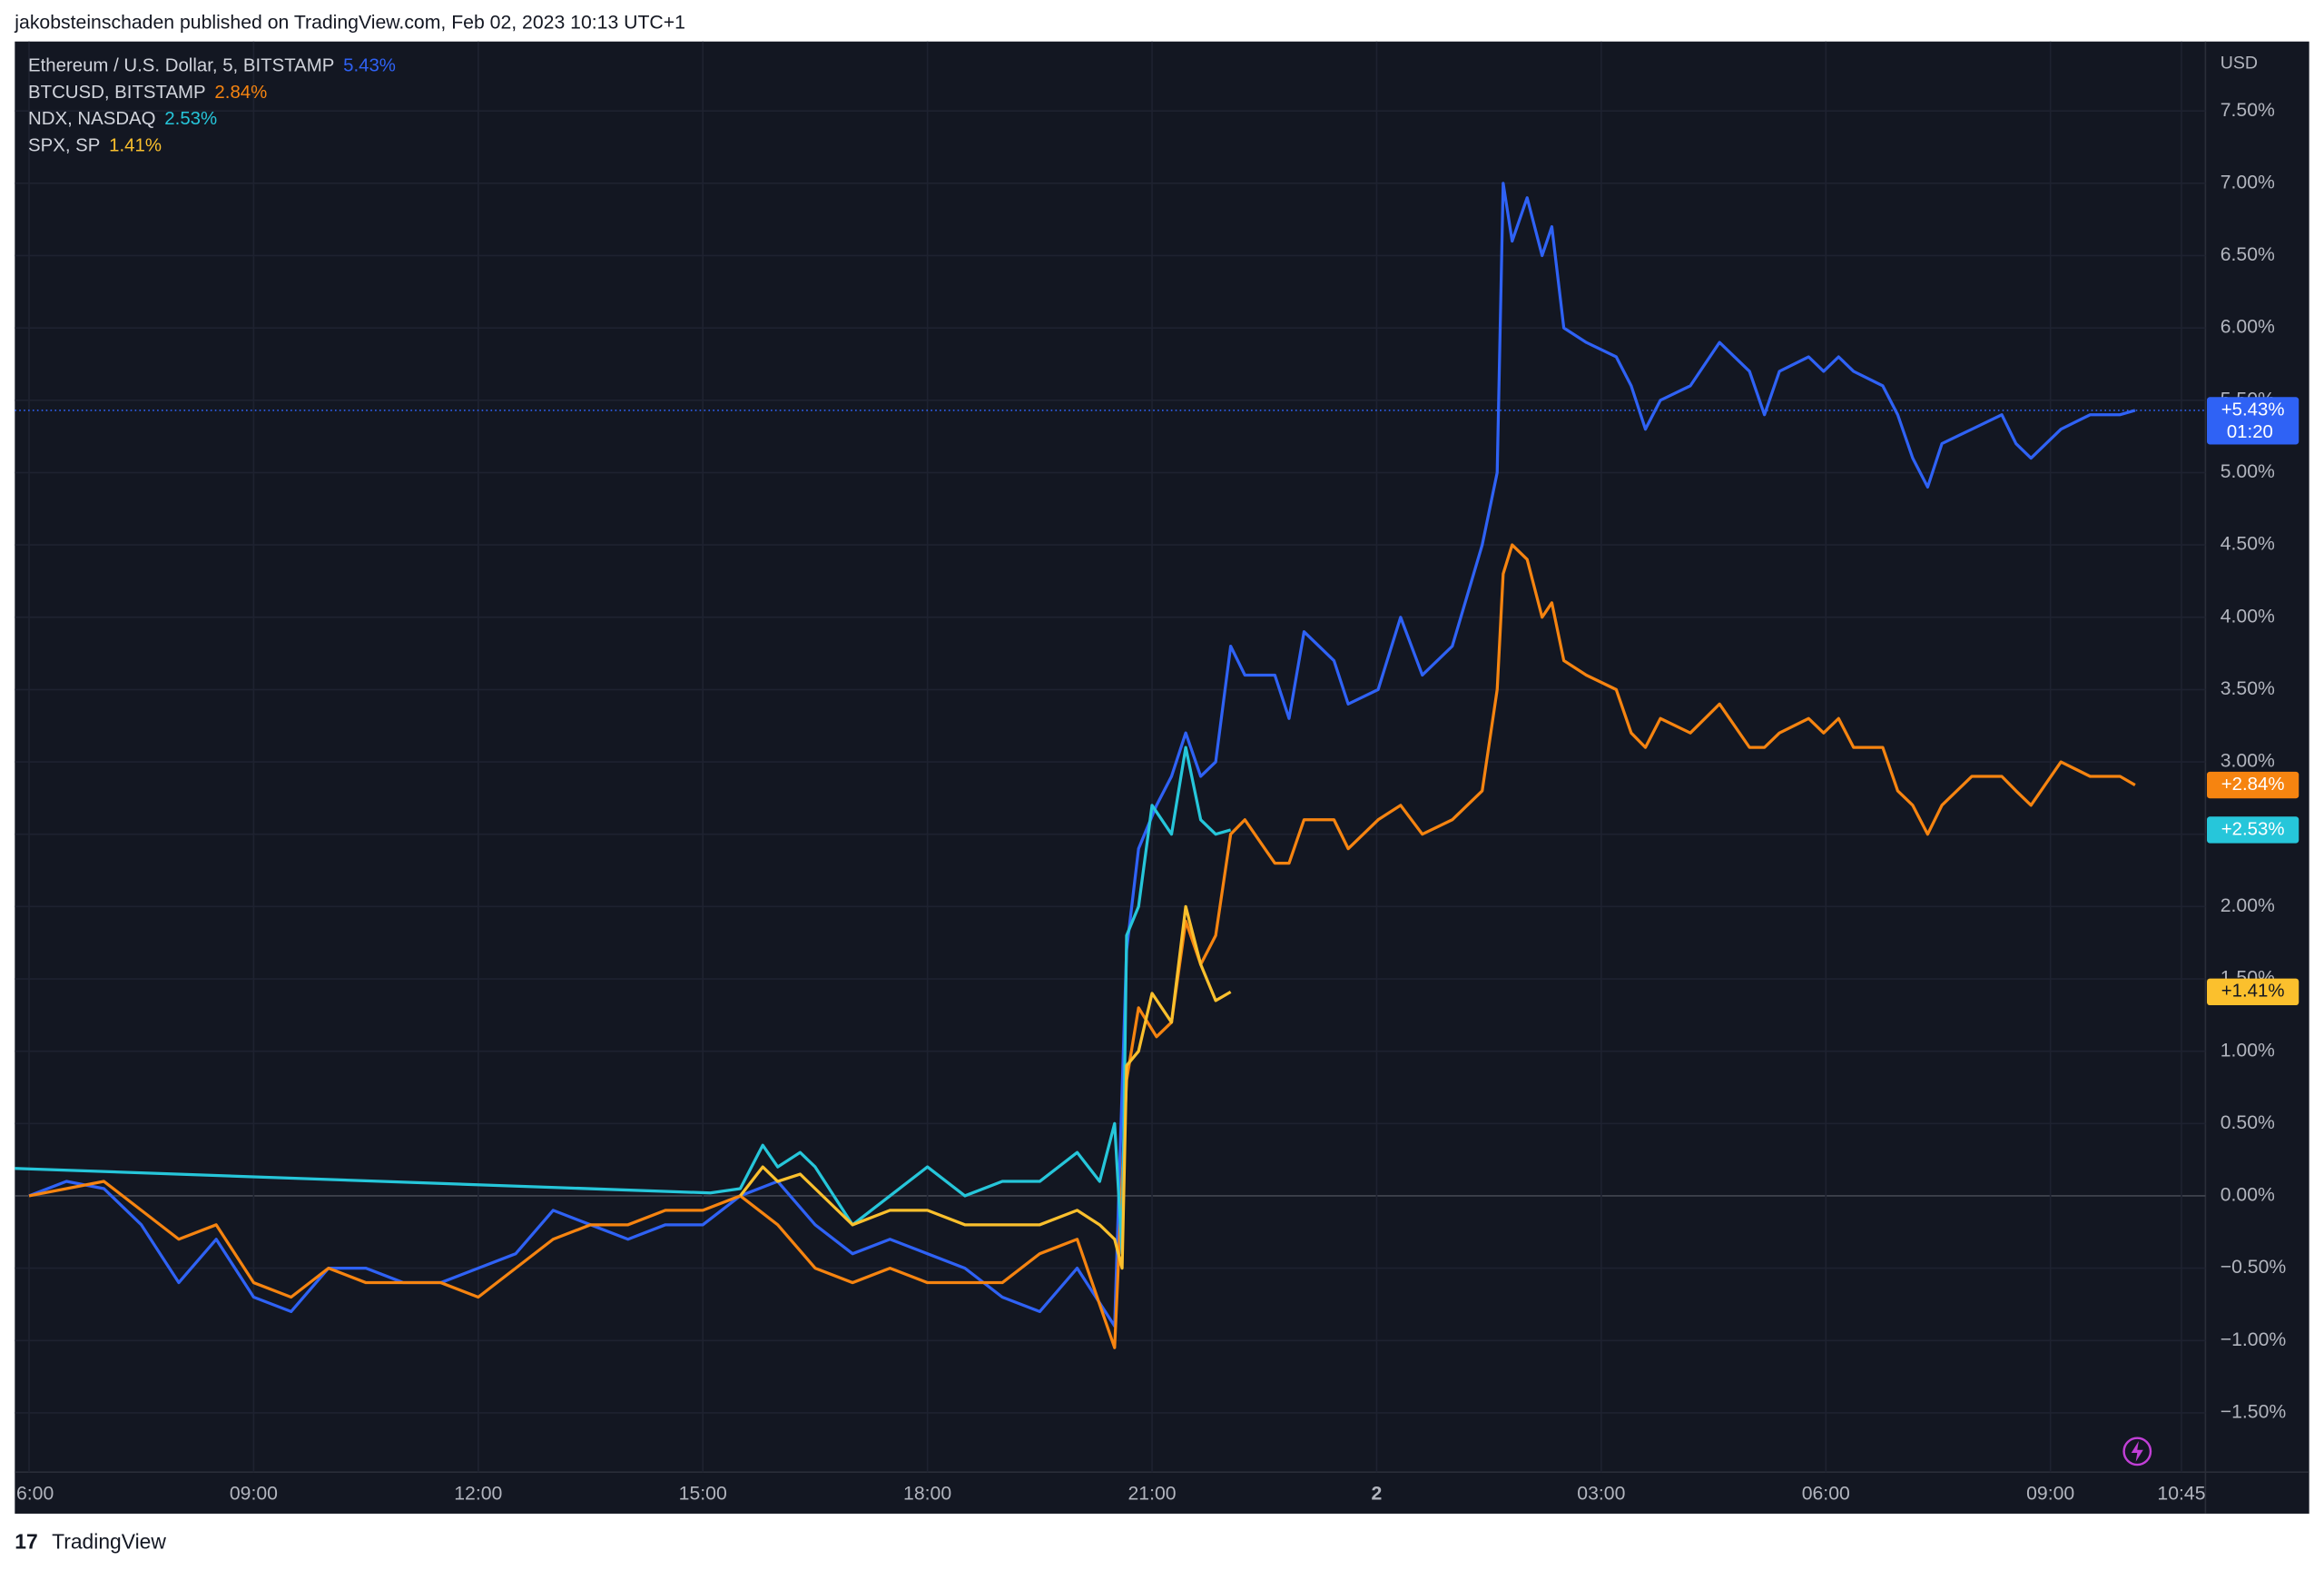 The height and width of the screenshot is (1570, 2324). I want to click on y-tick-label: −1.00%, so click(2254, 1340).